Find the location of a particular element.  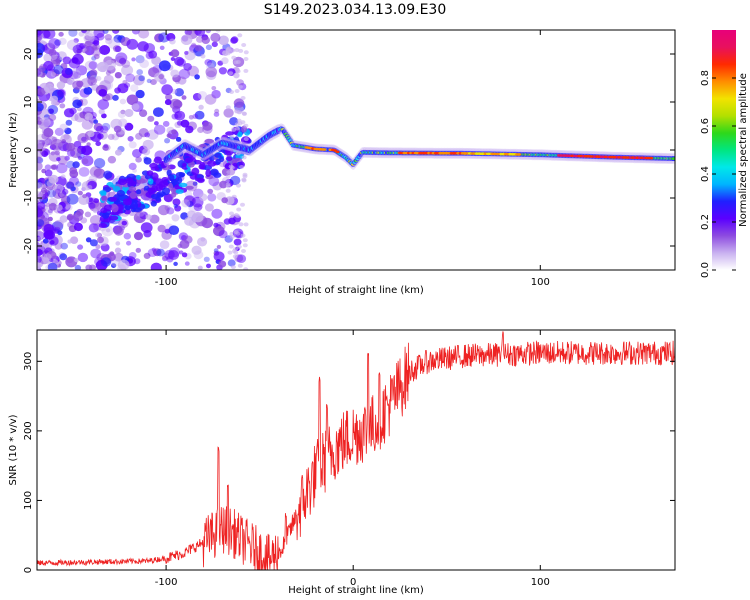

x-tick-label: -100 is located at coordinates (166, 282).